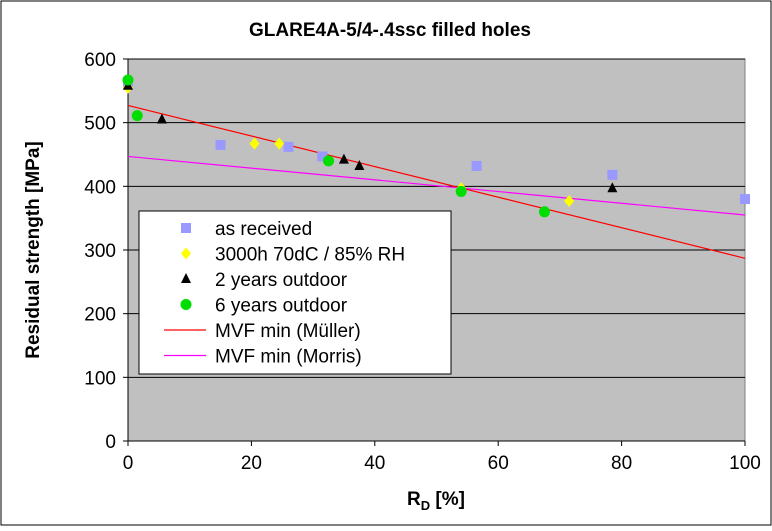 This screenshot has height=531, width=772. What do you see at coordinates (390, 30) in the screenshot?
I see `chart-title: GLARE4A-5/4-.4ssc filled holes` at bounding box center [390, 30].